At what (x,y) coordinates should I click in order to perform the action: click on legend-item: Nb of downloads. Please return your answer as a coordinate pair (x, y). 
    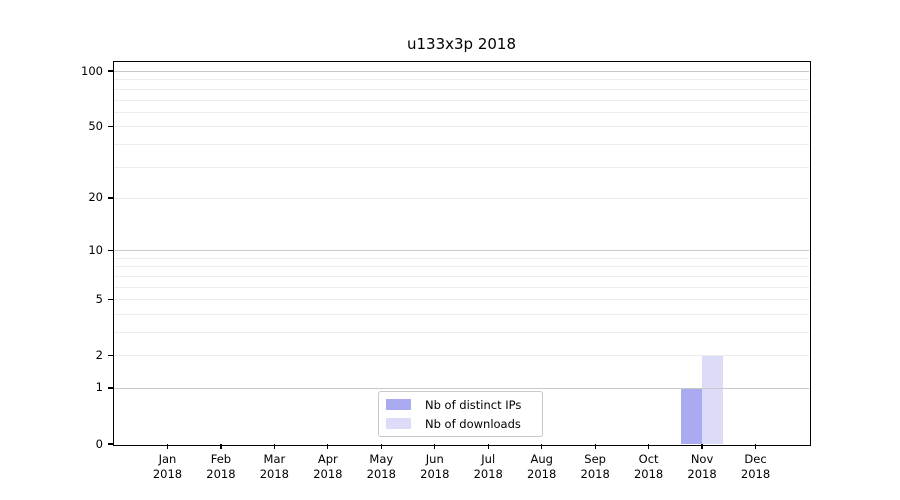
    Looking at the image, I should click on (460, 424).